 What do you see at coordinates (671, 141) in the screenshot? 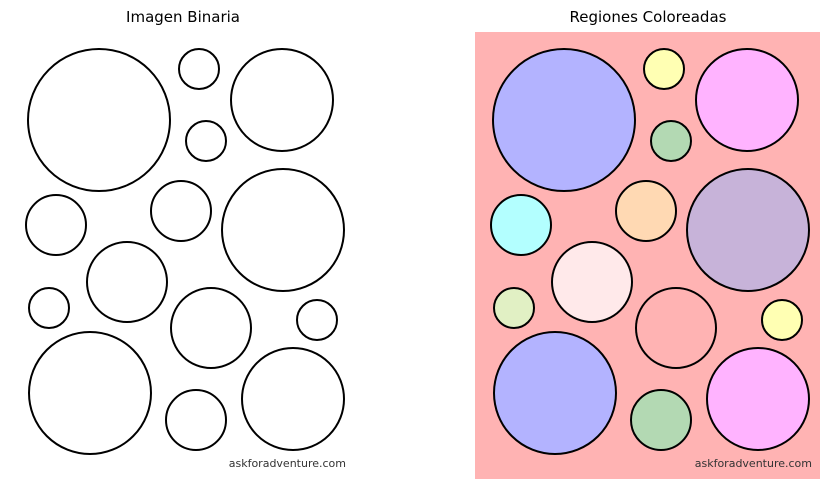
I see `colored-region-r4` at bounding box center [671, 141].